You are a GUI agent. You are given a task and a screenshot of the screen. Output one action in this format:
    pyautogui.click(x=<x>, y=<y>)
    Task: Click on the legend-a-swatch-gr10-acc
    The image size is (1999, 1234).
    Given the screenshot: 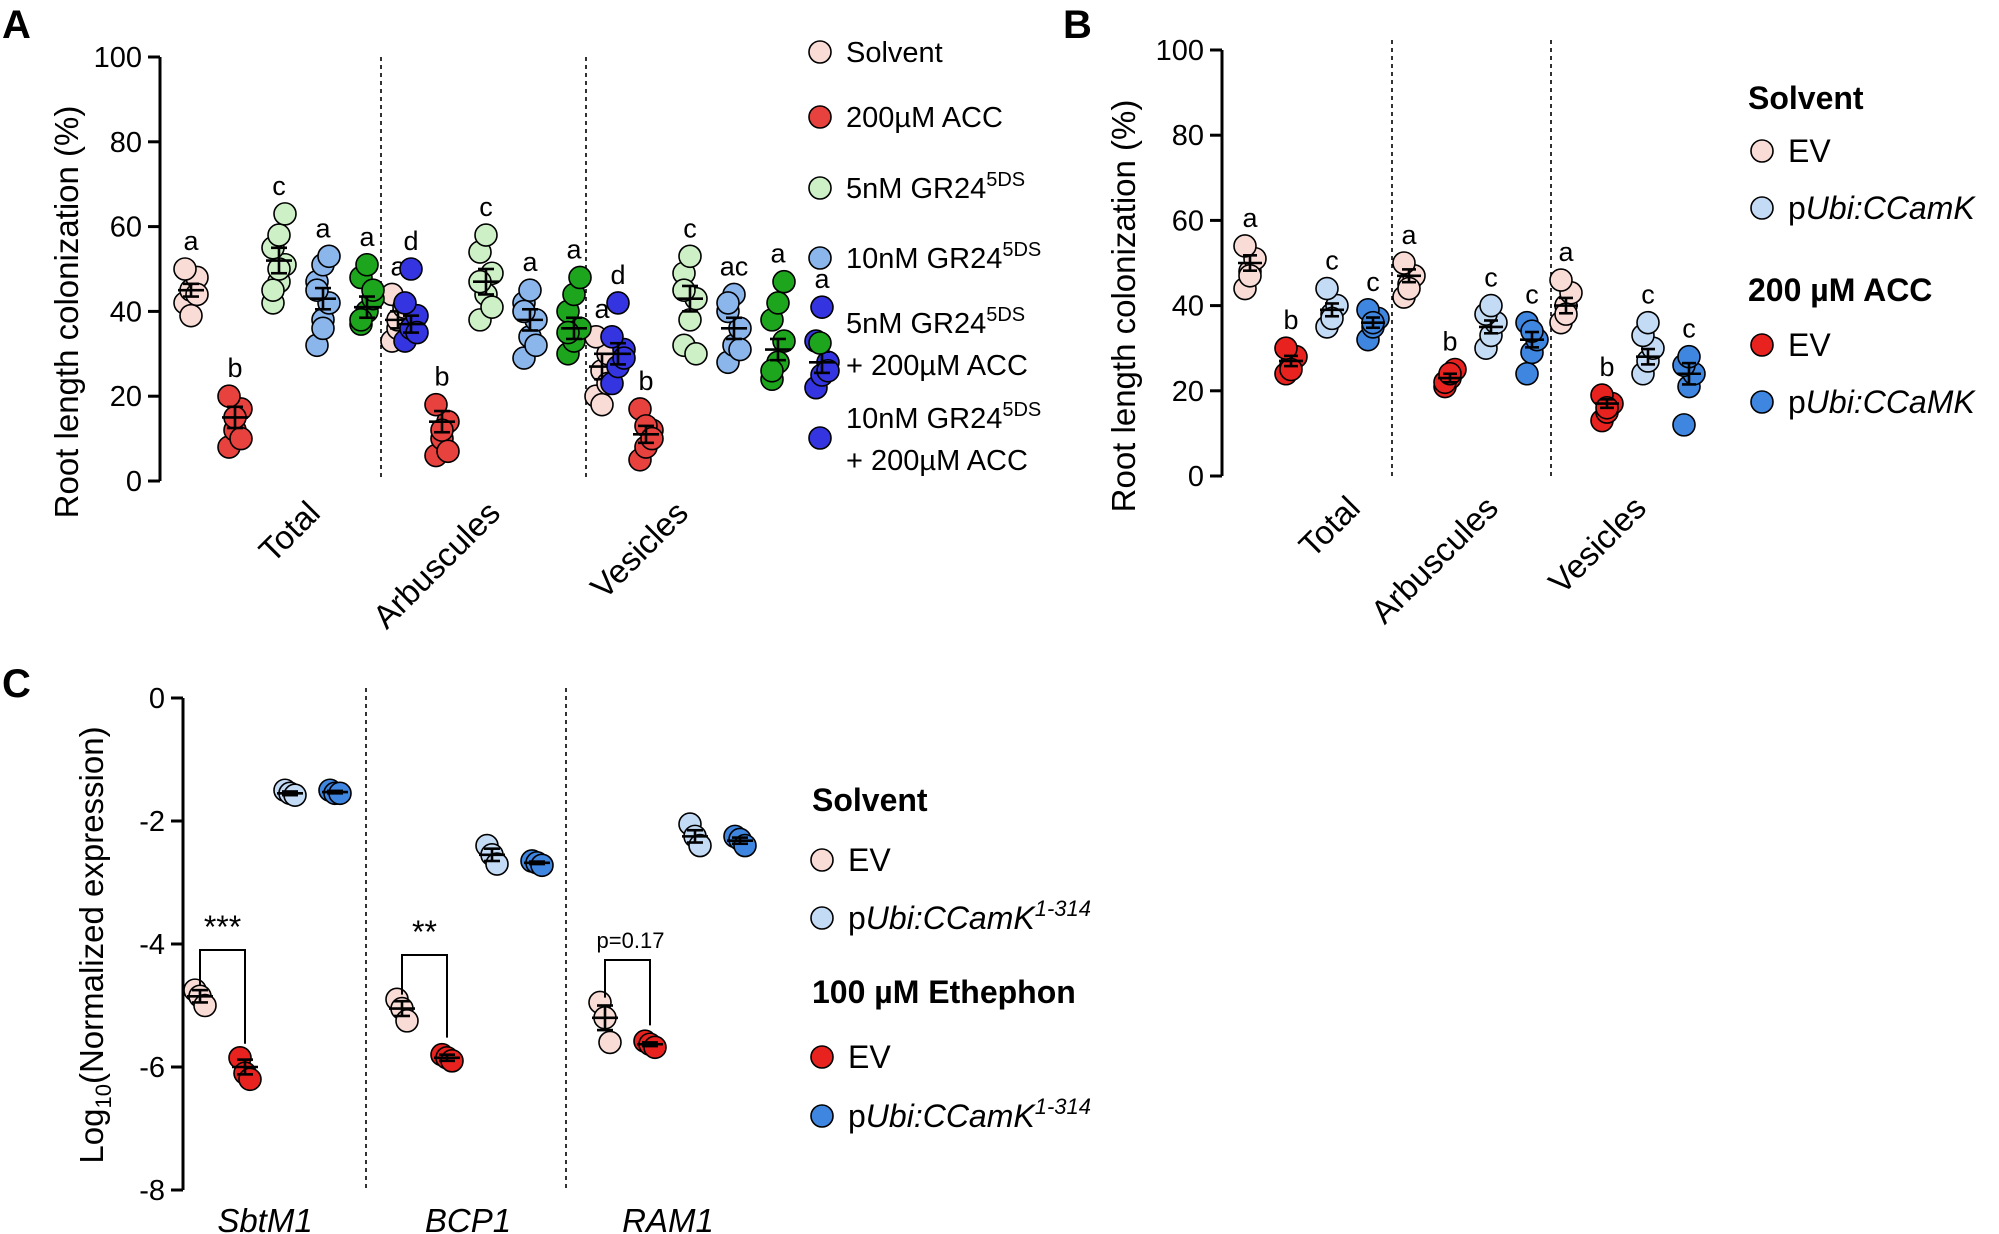 What is the action you would take?
    pyautogui.click(x=820, y=438)
    